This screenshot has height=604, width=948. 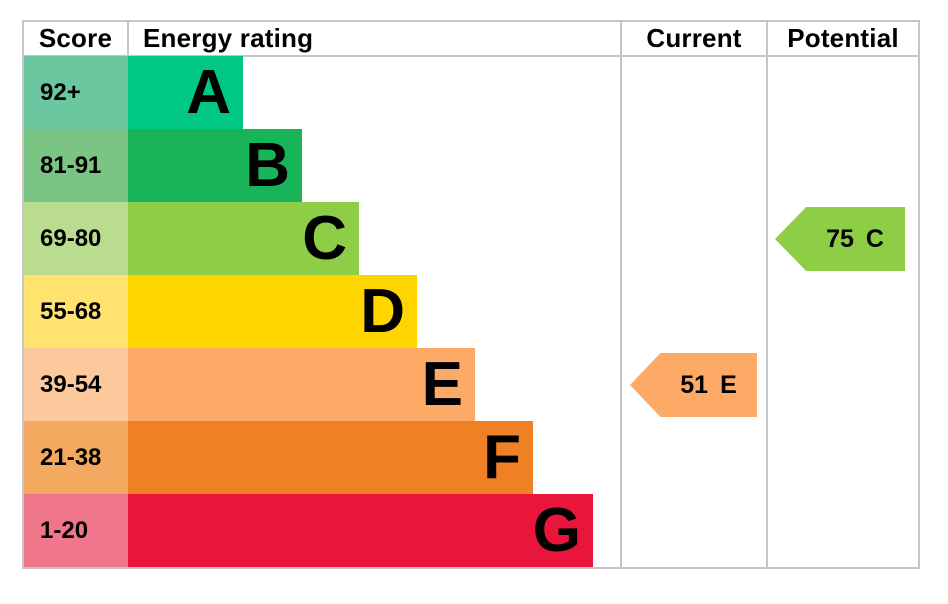 I want to click on potential-column-divider, so click(x=767, y=294).